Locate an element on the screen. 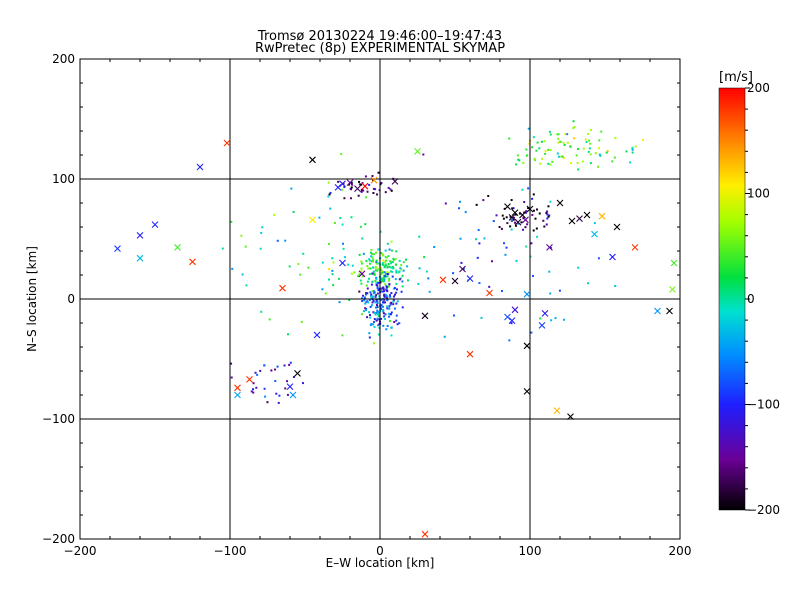 This screenshot has width=800, height=600. y-tick-label: 200 is located at coordinates (63, 59).